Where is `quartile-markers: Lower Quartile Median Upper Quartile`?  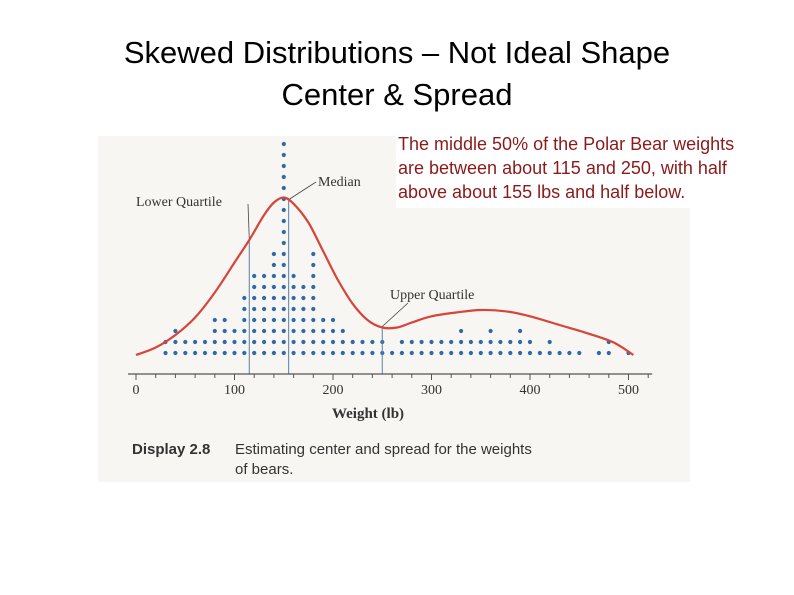
quartile-markers: Lower Quartile Median Upper Quartile is located at coordinates (305, 274).